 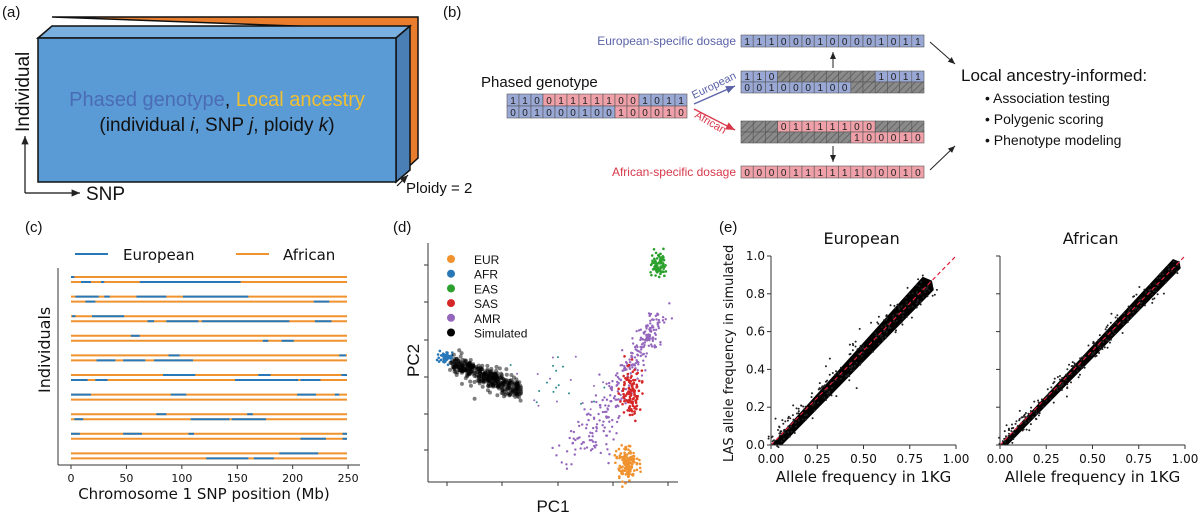 I want to click on e-x-axis-label: Allele frequency in 1KG, so click(x=863, y=477).